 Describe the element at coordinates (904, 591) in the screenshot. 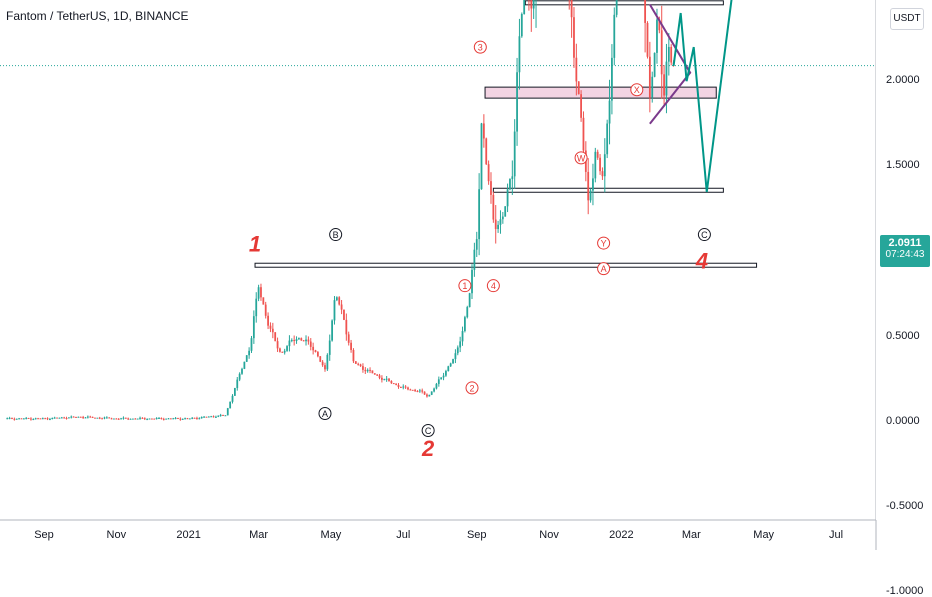

I see `price-tick-label: -1.0000` at that location.